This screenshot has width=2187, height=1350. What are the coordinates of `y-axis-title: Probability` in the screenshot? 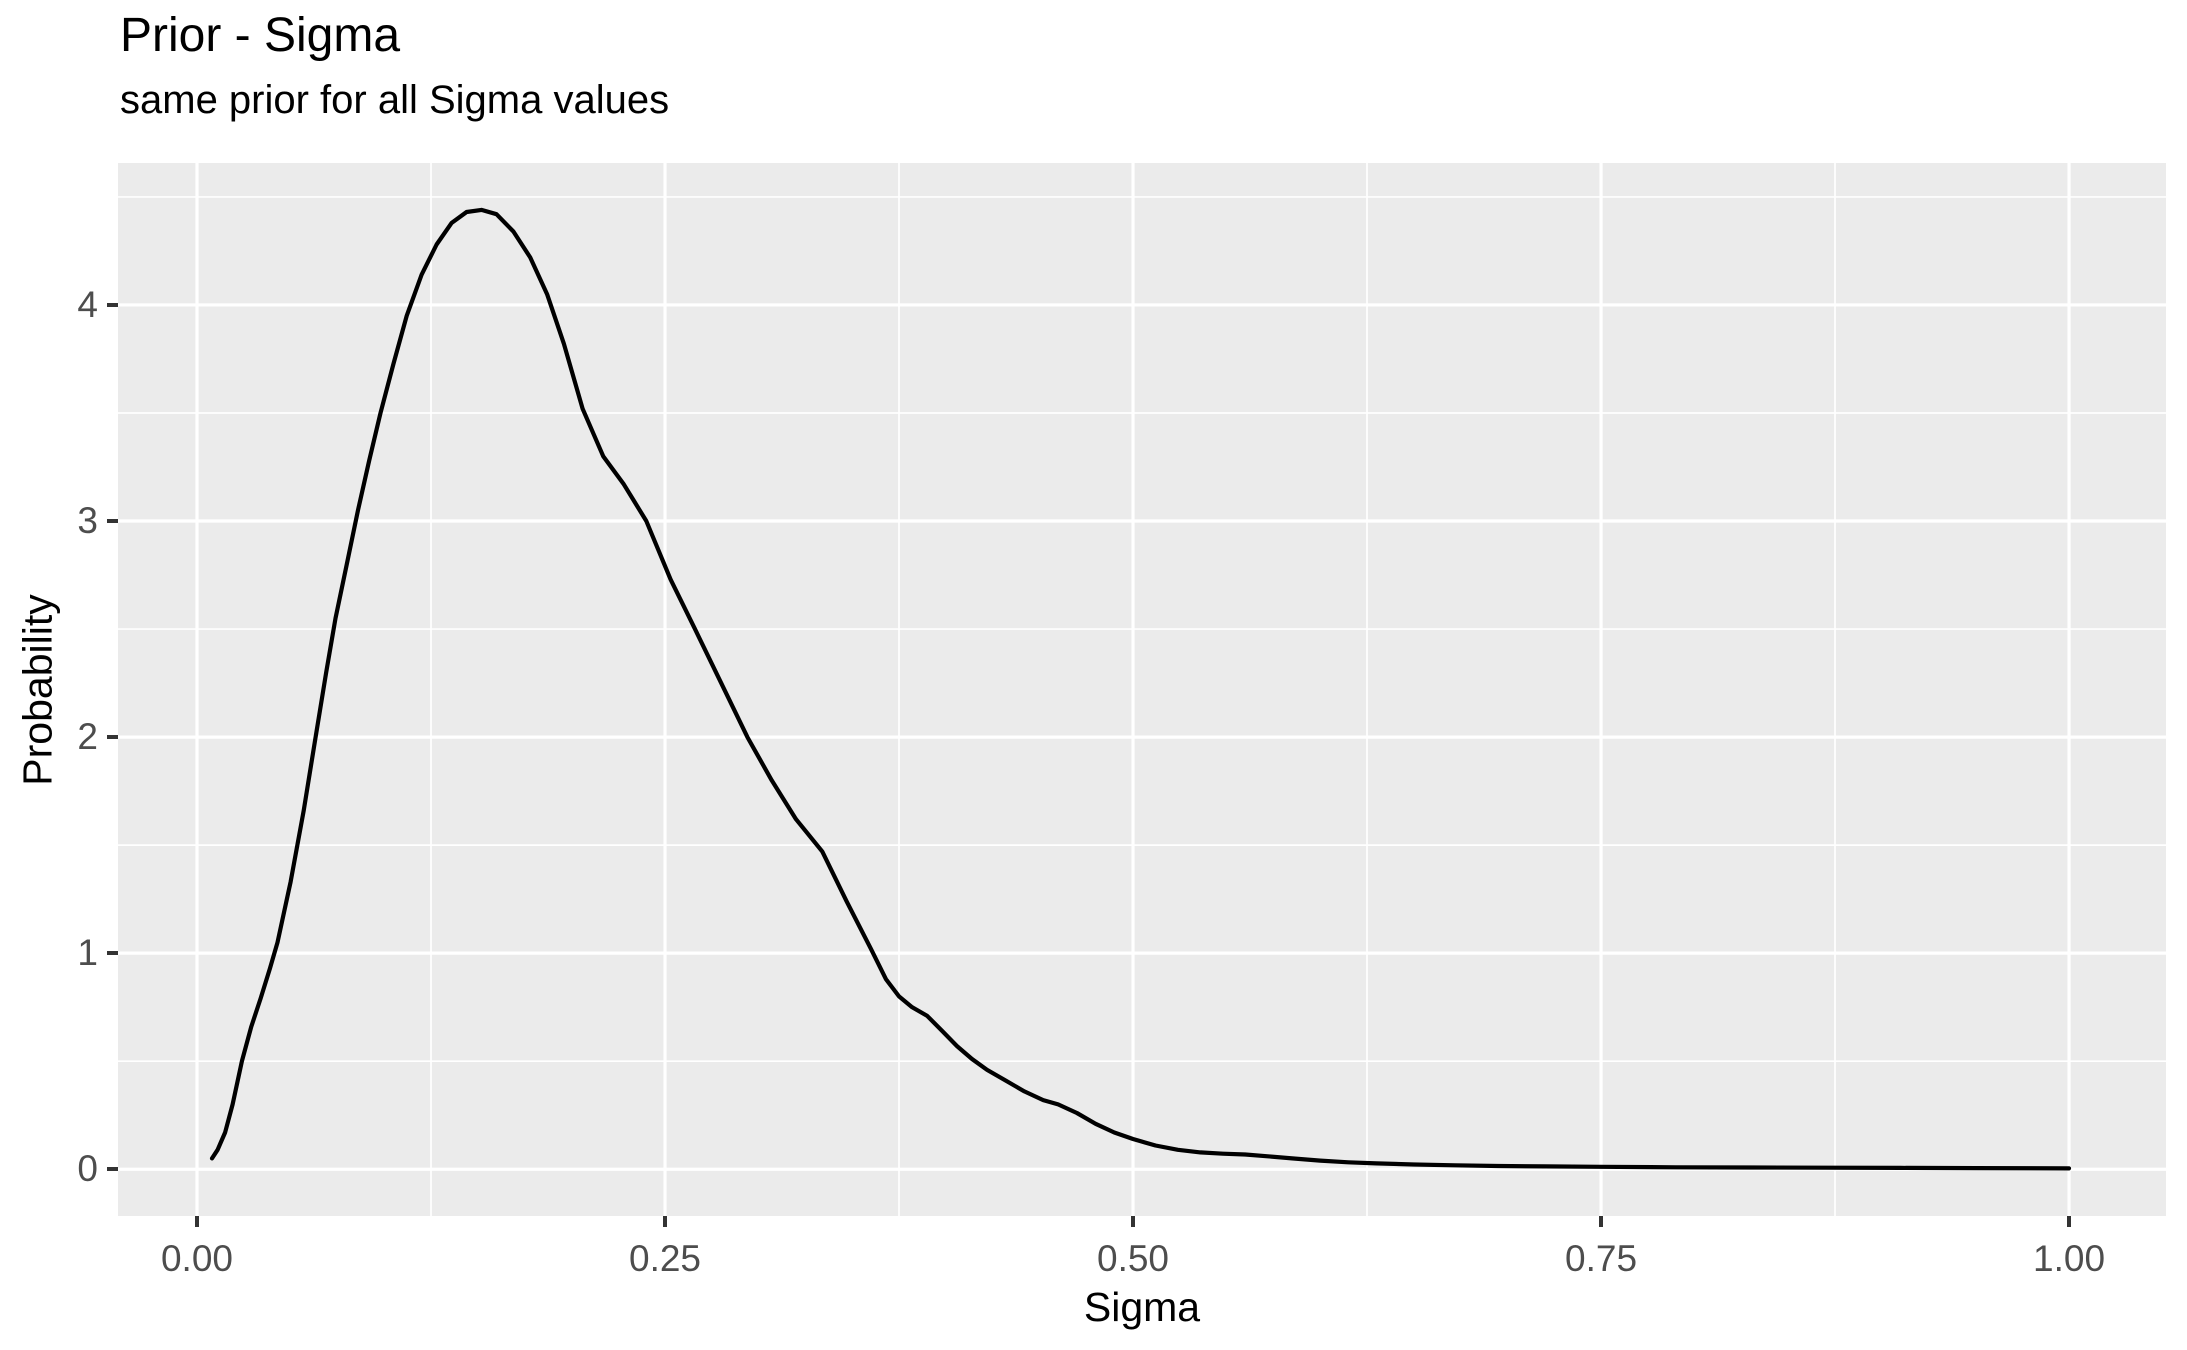 It's located at (37, 690).